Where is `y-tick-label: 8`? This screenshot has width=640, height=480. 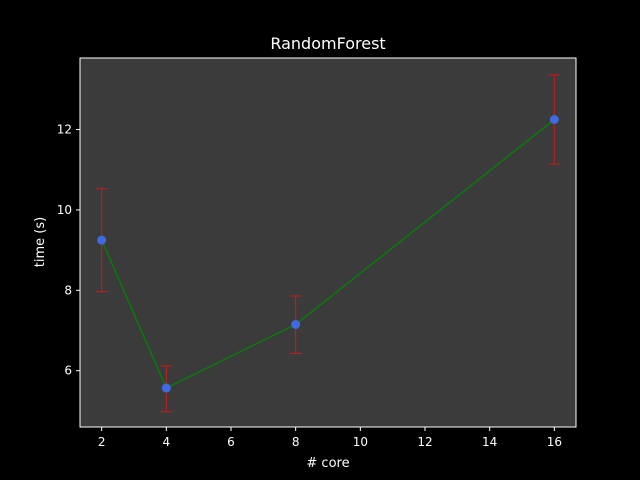
y-tick-label: 8 is located at coordinates (68, 290).